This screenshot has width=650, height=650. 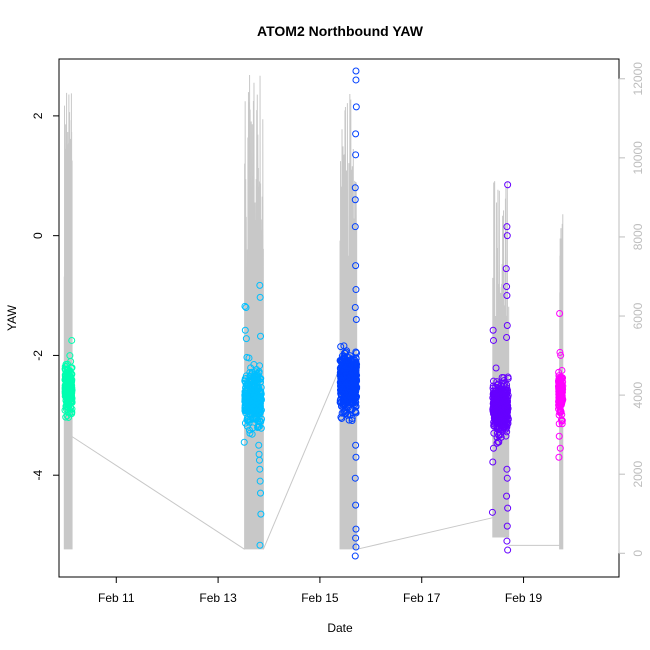 I want to click on y2-tick-label: 12000, so click(x=638, y=79).